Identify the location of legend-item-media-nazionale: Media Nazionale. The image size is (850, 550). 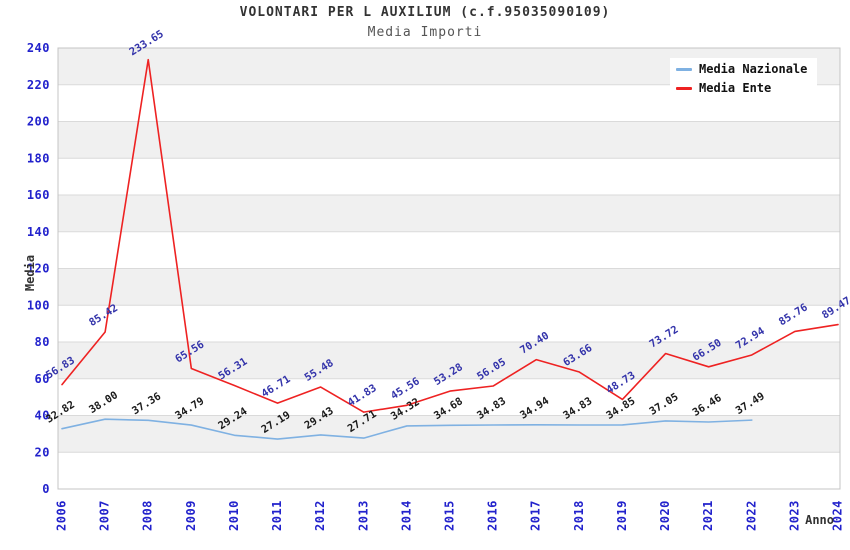
(741, 69).